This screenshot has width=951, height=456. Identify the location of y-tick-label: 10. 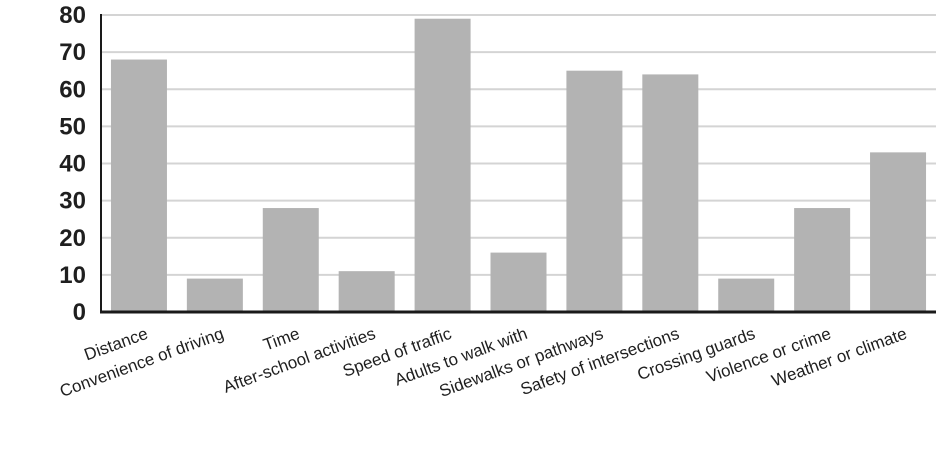
(72, 275).